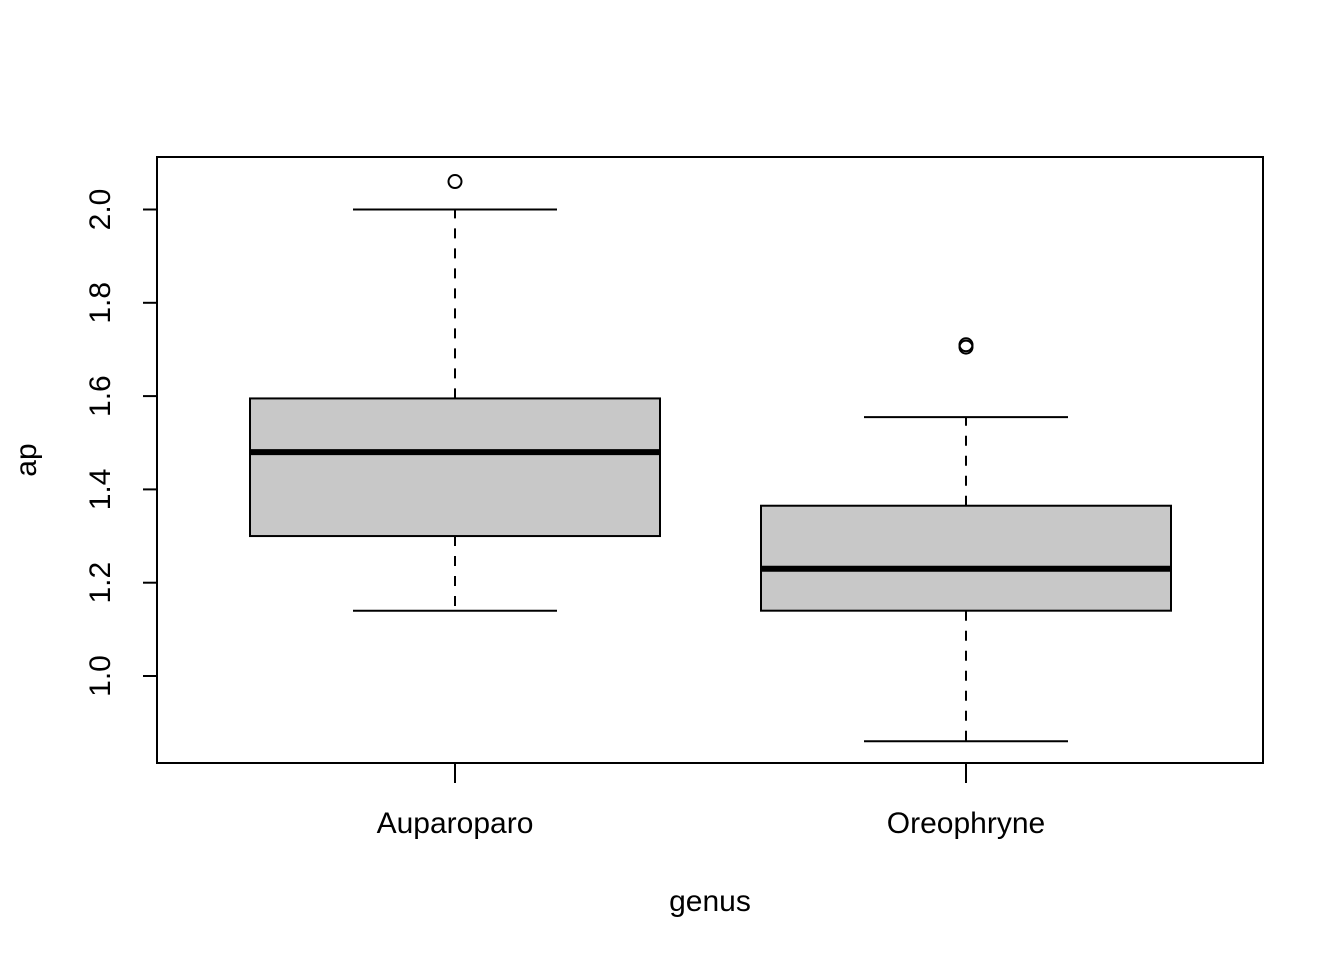 This screenshot has height=960, width=1344. What do you see at coordinates (710, 901) in the screenshot?
I see `x-axis-label: genus` at bounding box center [710, 901].